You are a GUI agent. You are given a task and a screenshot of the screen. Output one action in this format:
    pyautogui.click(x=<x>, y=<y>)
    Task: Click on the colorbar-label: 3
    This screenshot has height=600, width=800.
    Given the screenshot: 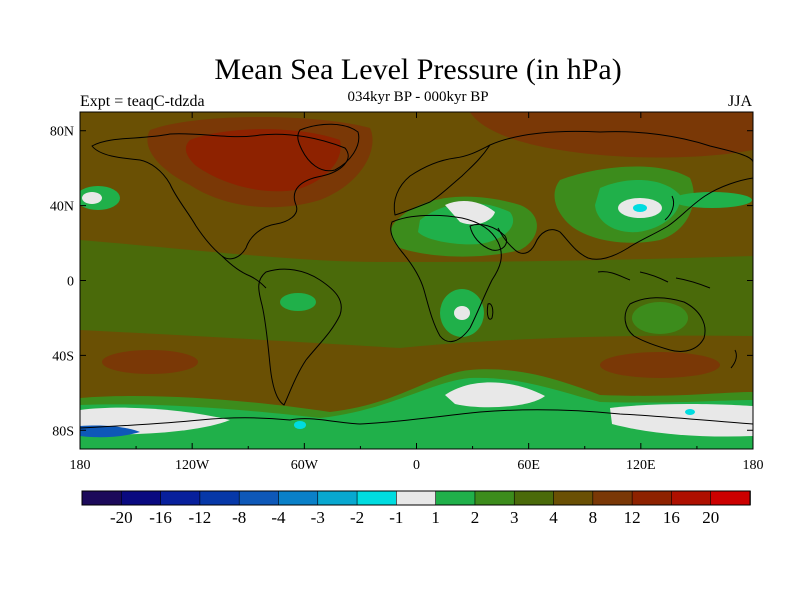 What is the action you would take?
    pyautogui.click(x=514, y=517)
    